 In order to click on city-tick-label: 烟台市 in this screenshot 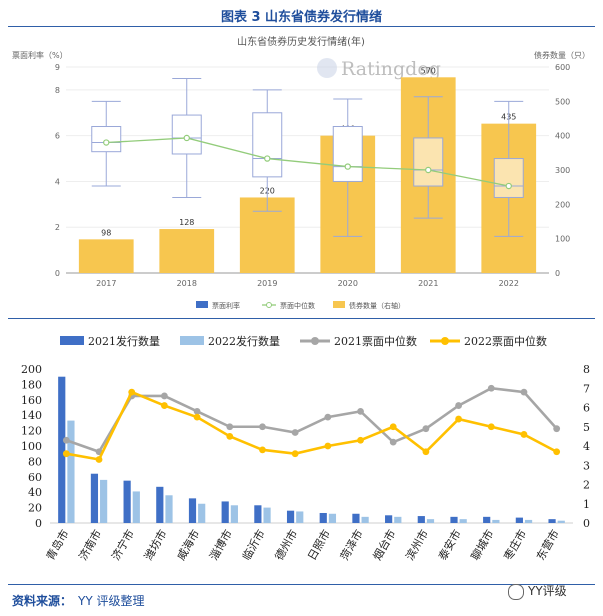, I will do `click(384, 545)`.